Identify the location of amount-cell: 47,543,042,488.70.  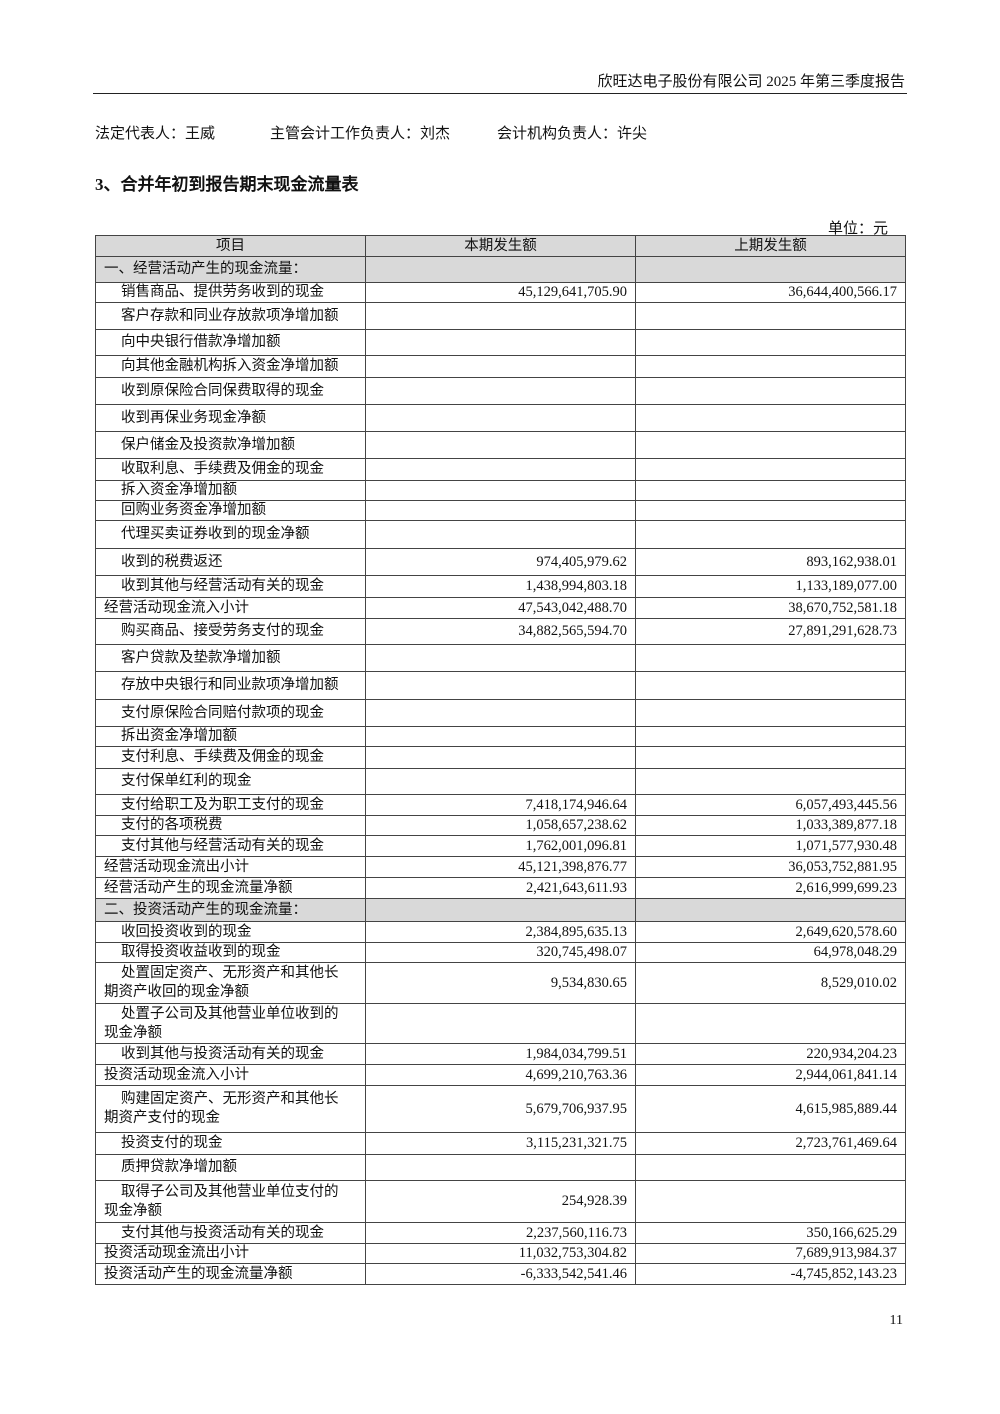
(500, 608).